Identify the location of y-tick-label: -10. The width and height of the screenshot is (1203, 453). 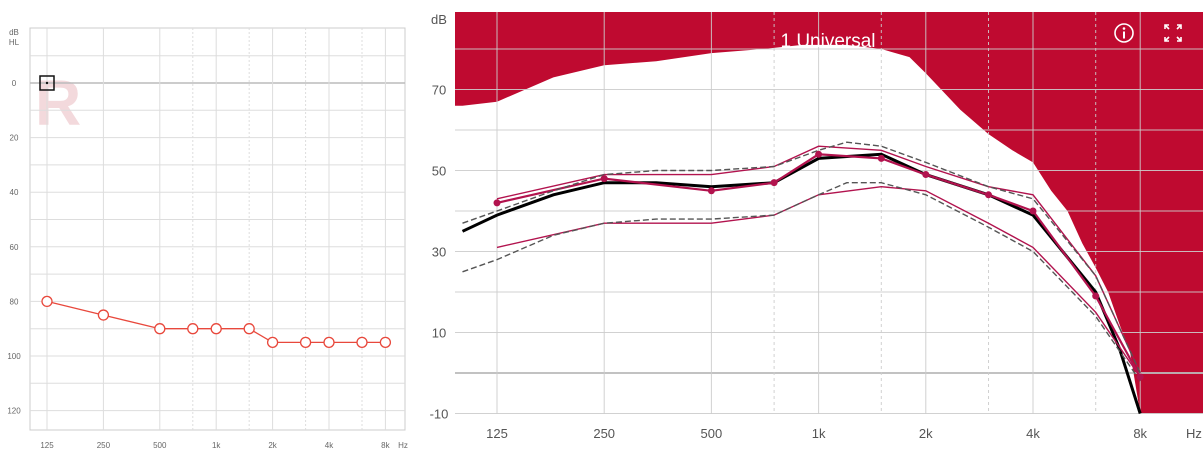
(439, 414).